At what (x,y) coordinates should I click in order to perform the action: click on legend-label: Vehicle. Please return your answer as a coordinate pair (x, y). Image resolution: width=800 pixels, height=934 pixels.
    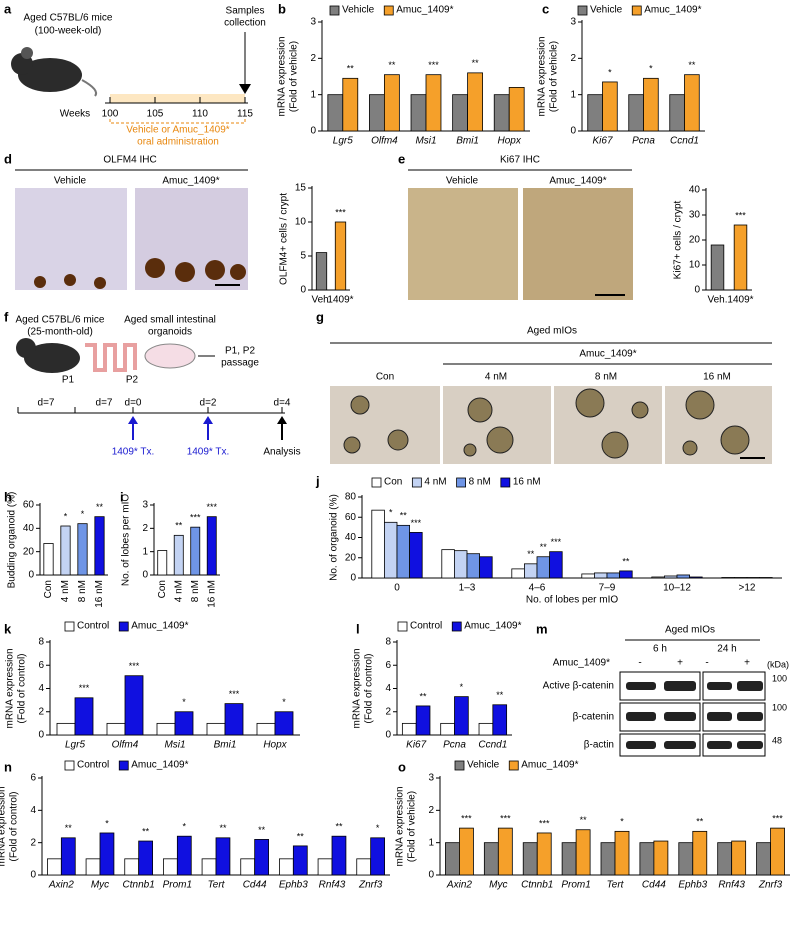
    Looking at the image, I should click on (606, 10).